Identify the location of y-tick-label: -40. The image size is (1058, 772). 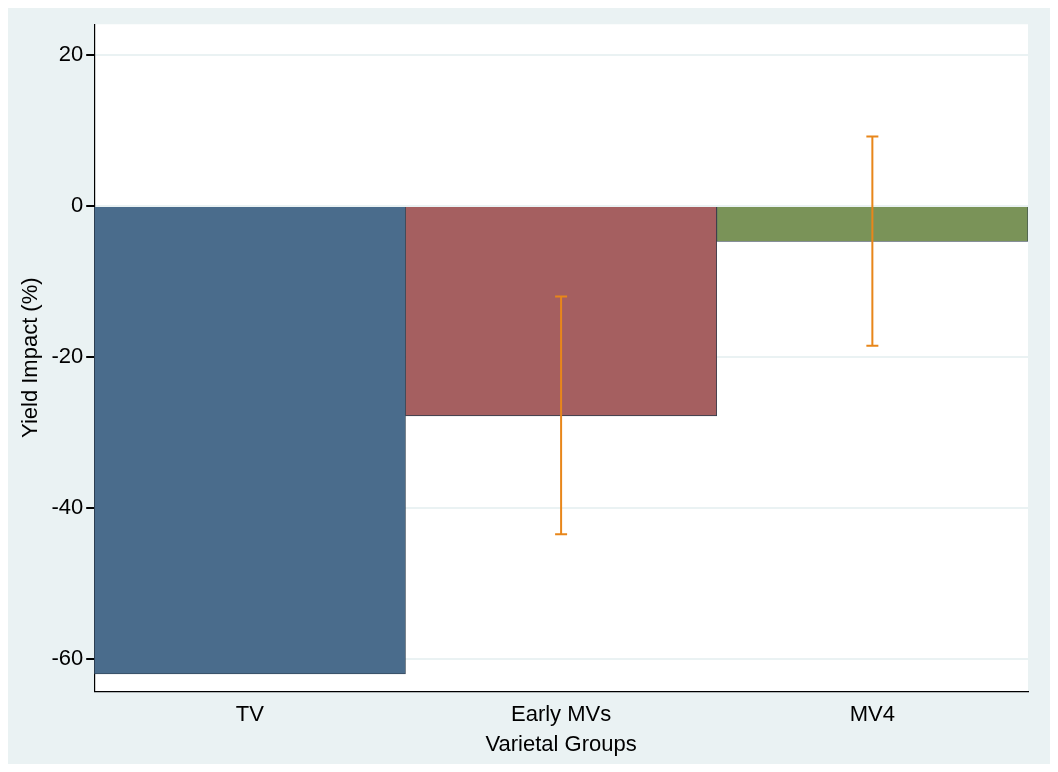
(67, 506).